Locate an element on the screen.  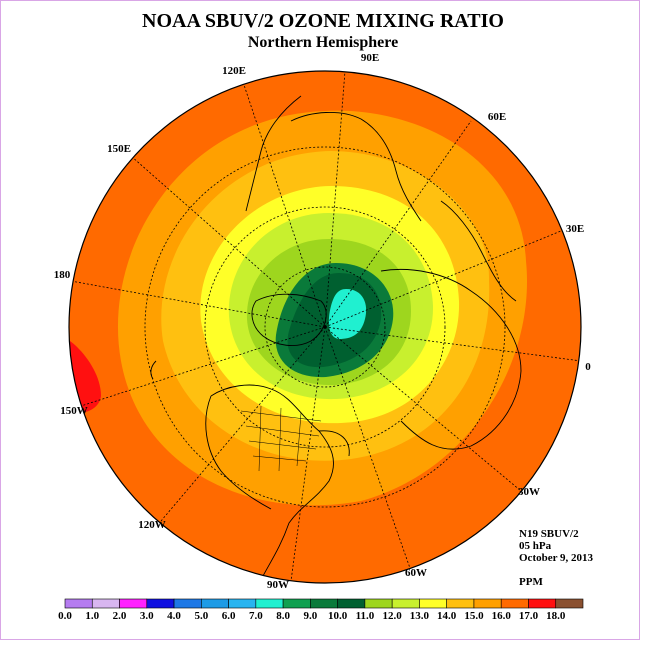
lon-label-180: 180 is located at coordinates (62, 275).